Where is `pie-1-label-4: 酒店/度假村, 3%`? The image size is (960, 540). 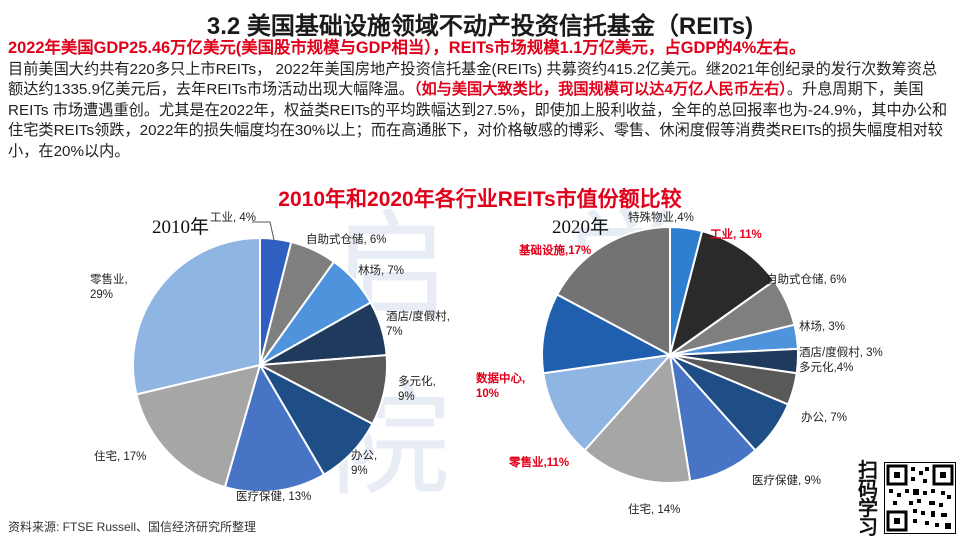 pie-1-label-4: 酒店/度假村, 3% is located at coordinates (841, 352).